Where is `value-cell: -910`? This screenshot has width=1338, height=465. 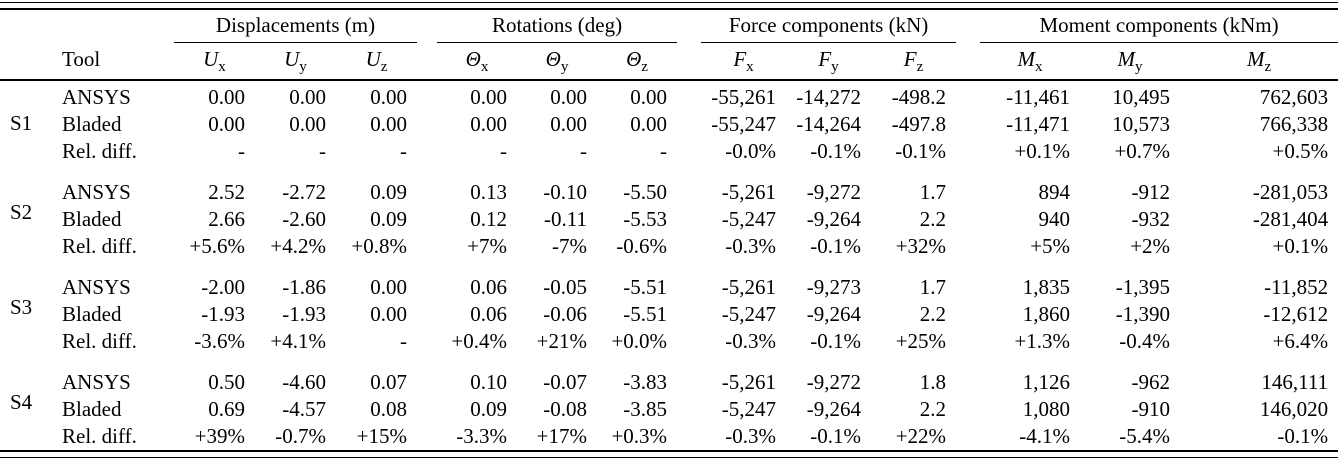 value-cell: -910 is located at coordinates (1151, 409).